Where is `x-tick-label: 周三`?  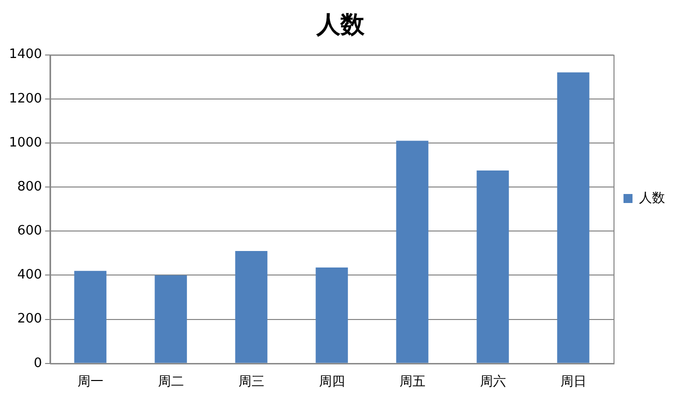
x-tick-label: 周三 is located at coordinates (251, 382).